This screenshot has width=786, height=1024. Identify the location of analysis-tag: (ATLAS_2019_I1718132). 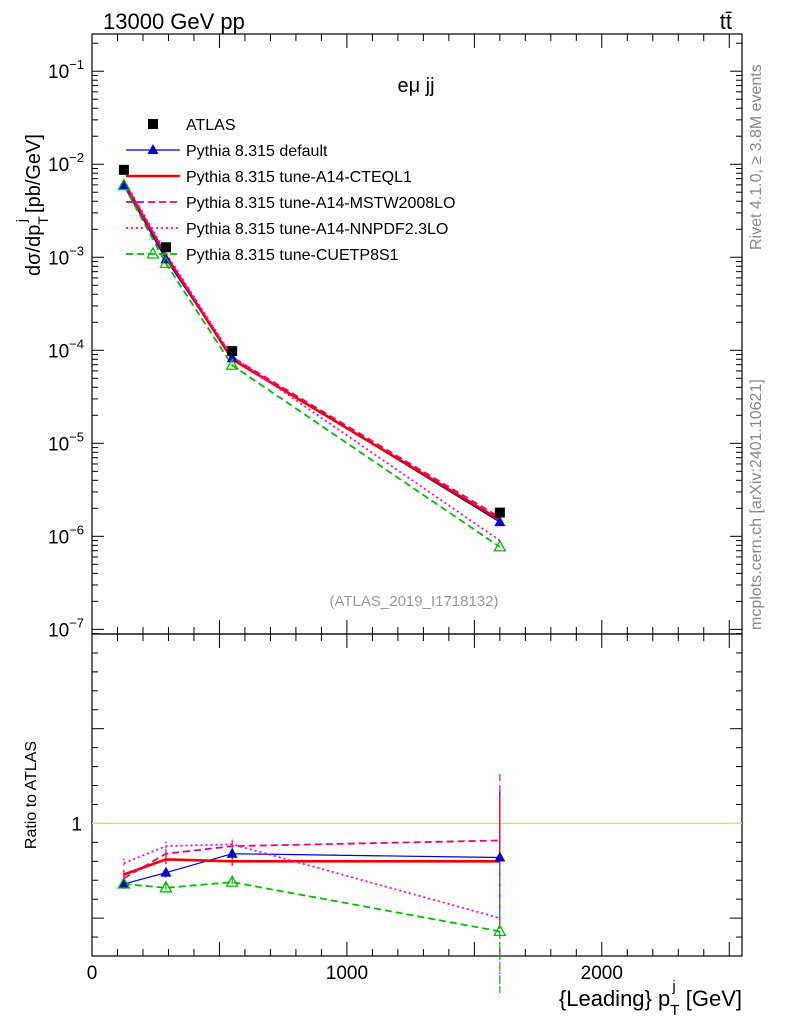
(413, 601).